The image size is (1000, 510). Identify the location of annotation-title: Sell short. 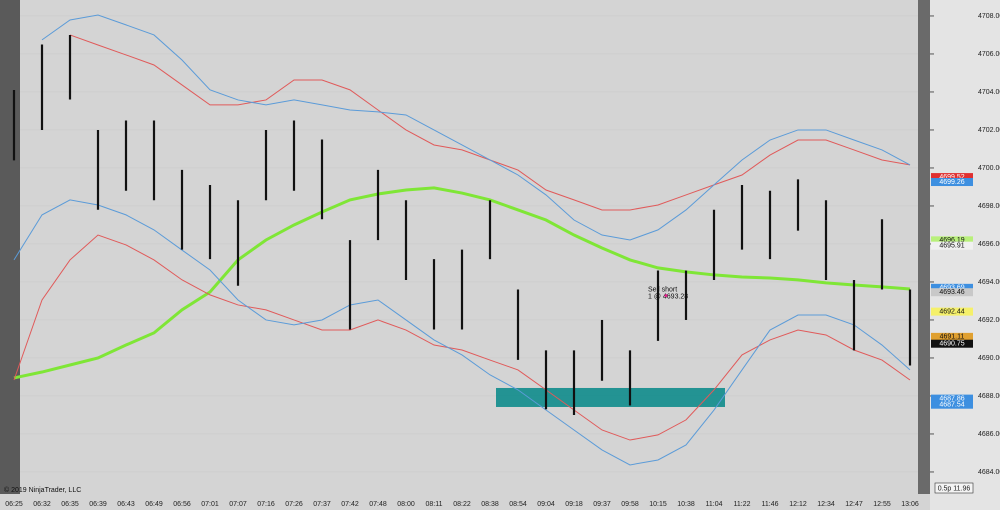
(662, 289).